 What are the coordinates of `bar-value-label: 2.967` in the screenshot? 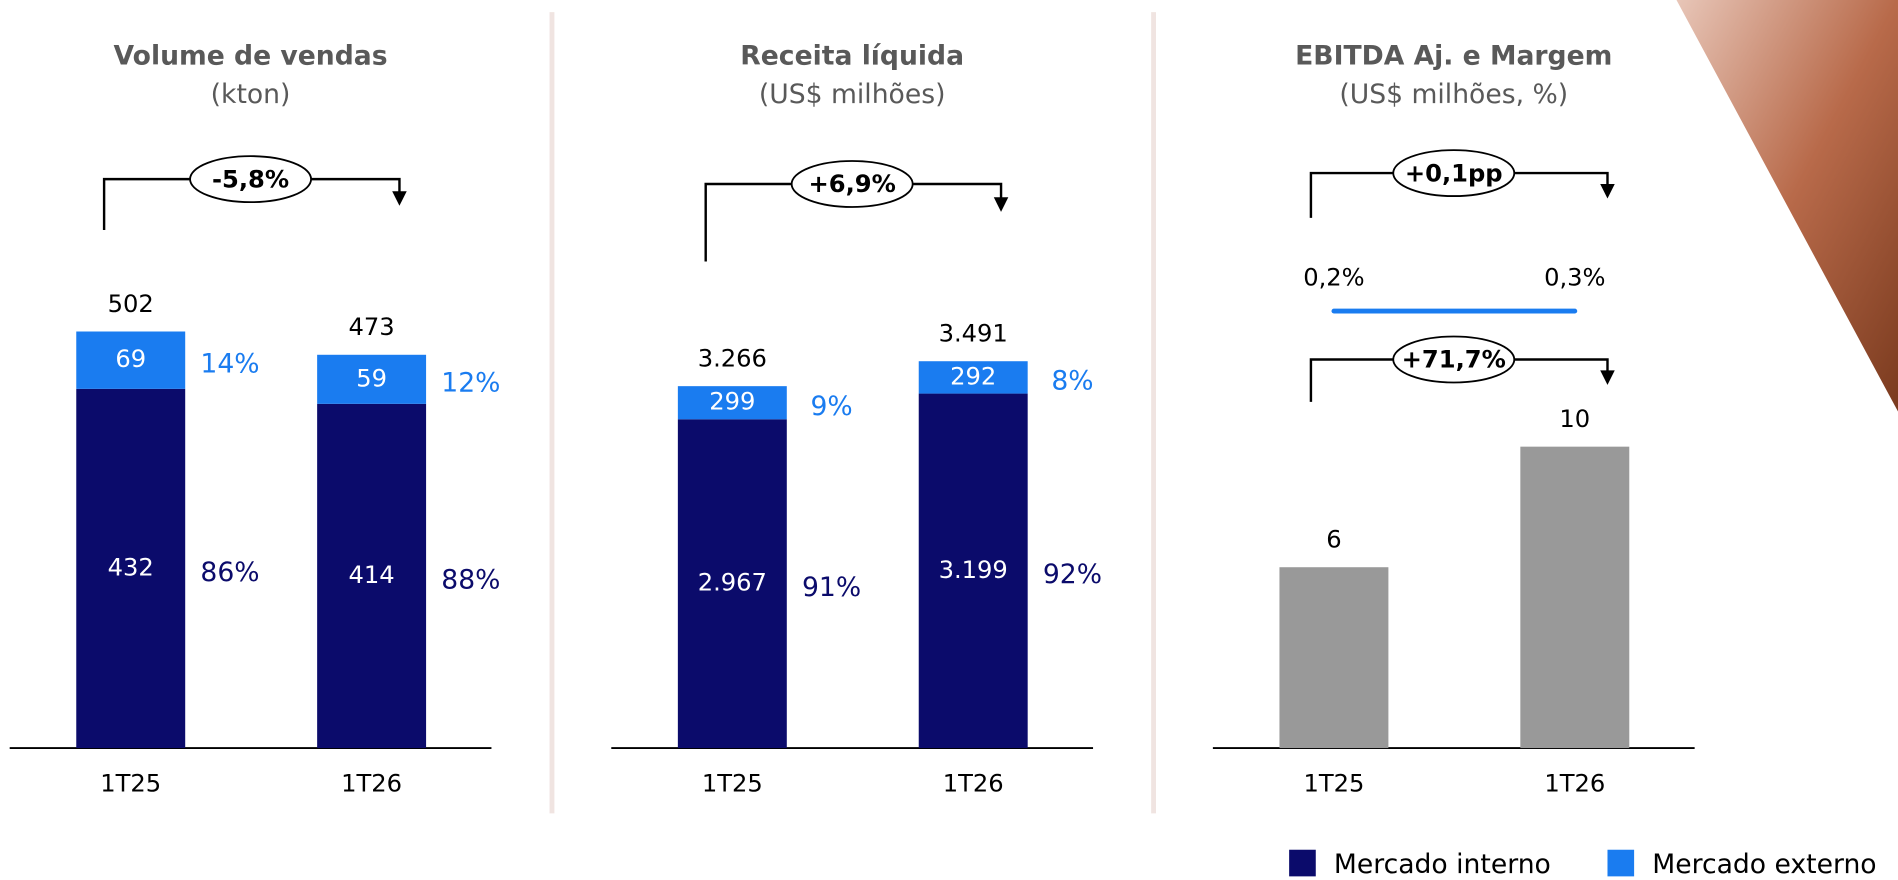 It's located at (732, 583).